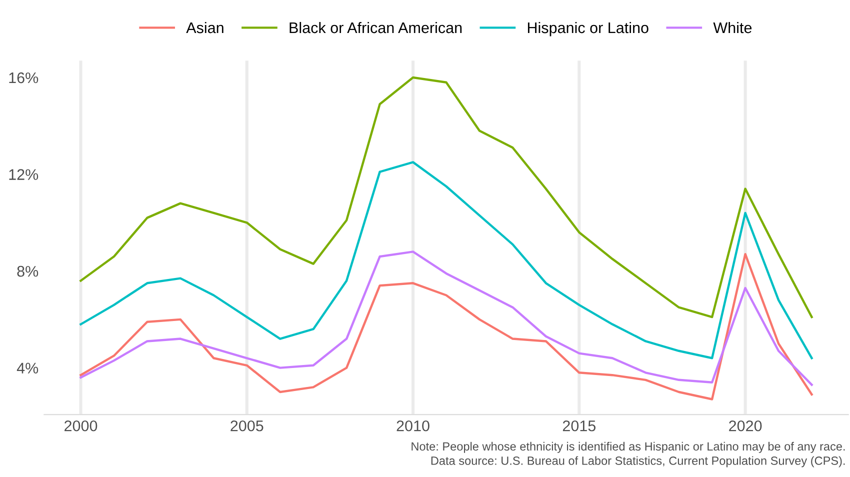  I want to click on legend-label: Asian, so click(205, 28).